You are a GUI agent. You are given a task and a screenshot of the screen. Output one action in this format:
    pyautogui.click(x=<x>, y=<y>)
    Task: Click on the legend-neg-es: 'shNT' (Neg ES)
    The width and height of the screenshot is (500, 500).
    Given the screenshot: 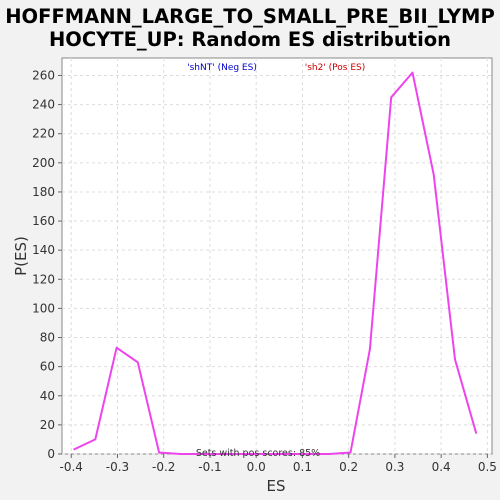 What is the action you would take?
    pyautogui.click(x=222, y=68)
    